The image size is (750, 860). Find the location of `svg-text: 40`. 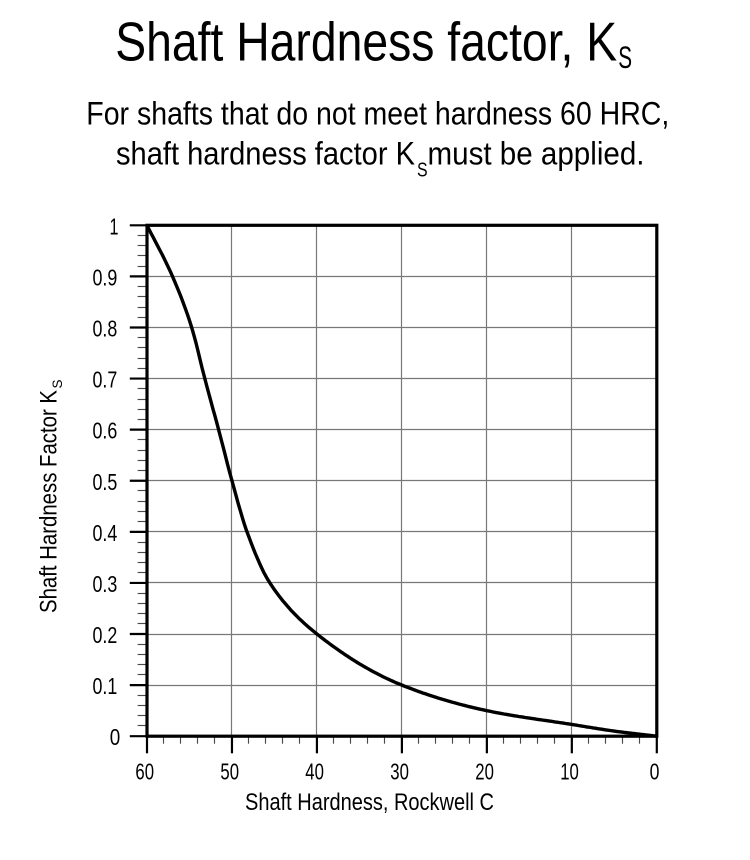

svg-text: 40 is located at coordinates (314, 772).